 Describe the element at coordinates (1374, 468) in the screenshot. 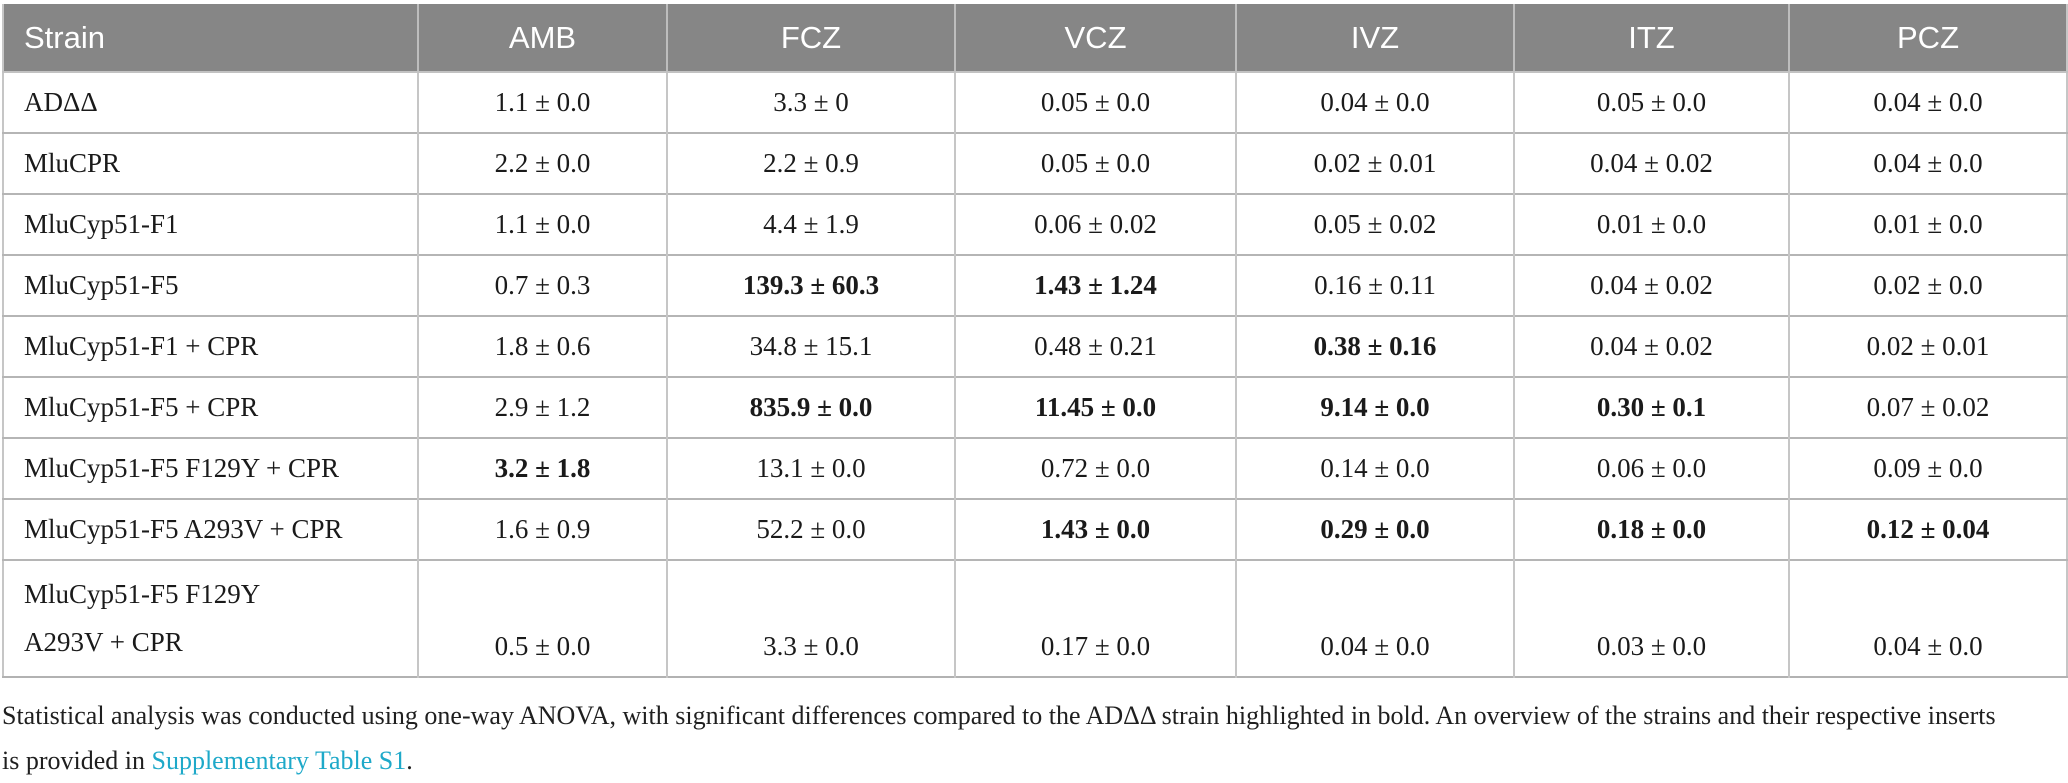

I see `mic-value-cell: 0.14 ± 0.0` at that location.